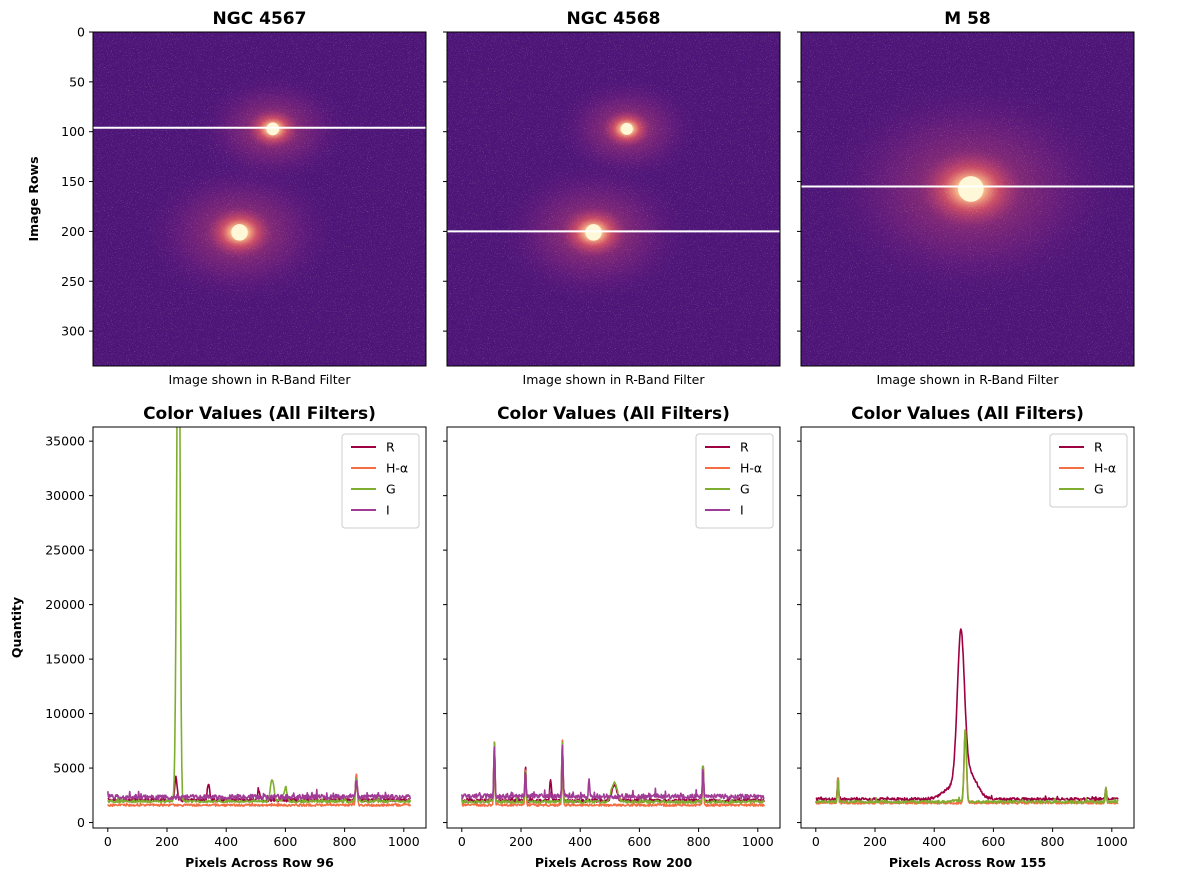 The width and height of the screenshot is (1190, 880). I want to click on plot-xlabel: Pixels Across Row 96, so click(259, 862).